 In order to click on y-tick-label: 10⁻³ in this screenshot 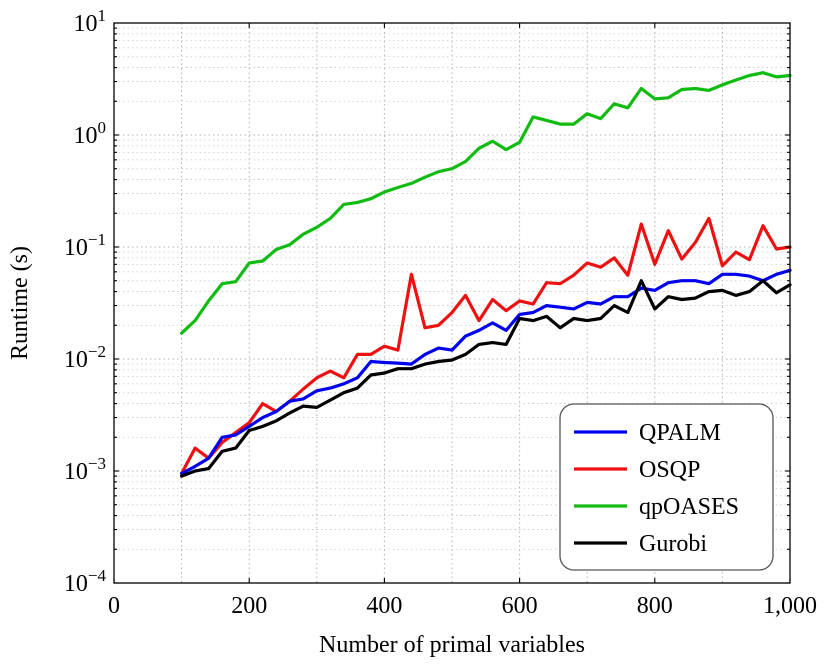, I will do `click(85, 469)`.